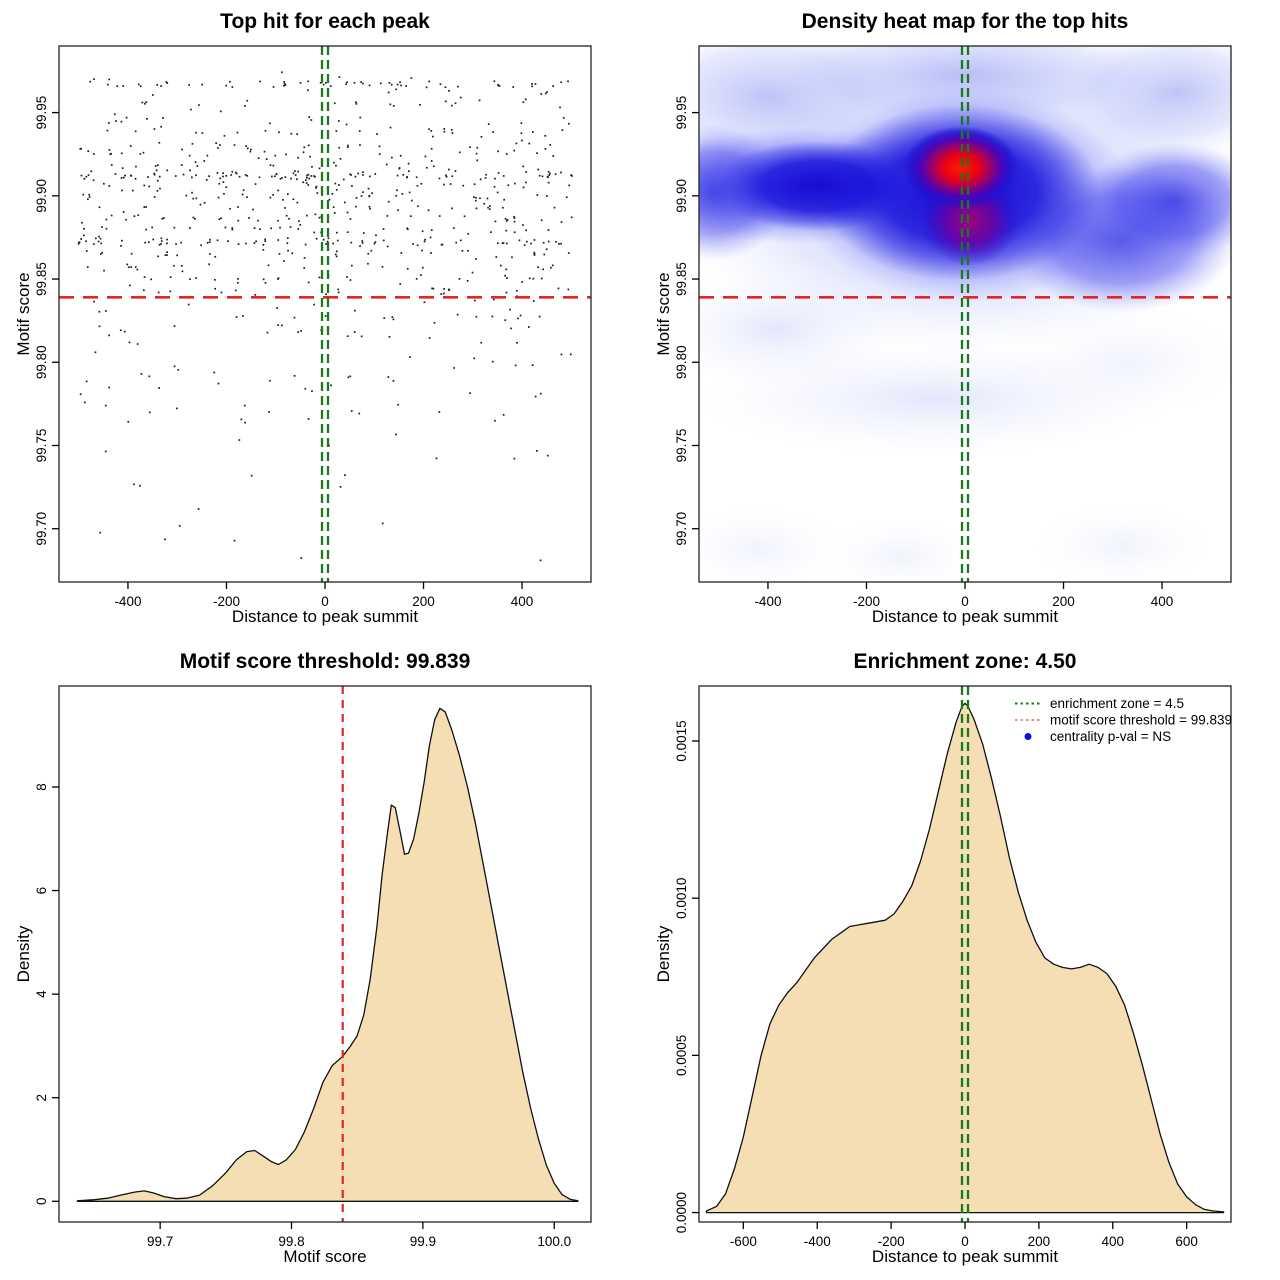 The height and width of the screenshot is (1280, 1280). I want to click on x-axis-title: Motif score, so click(325, 1256).